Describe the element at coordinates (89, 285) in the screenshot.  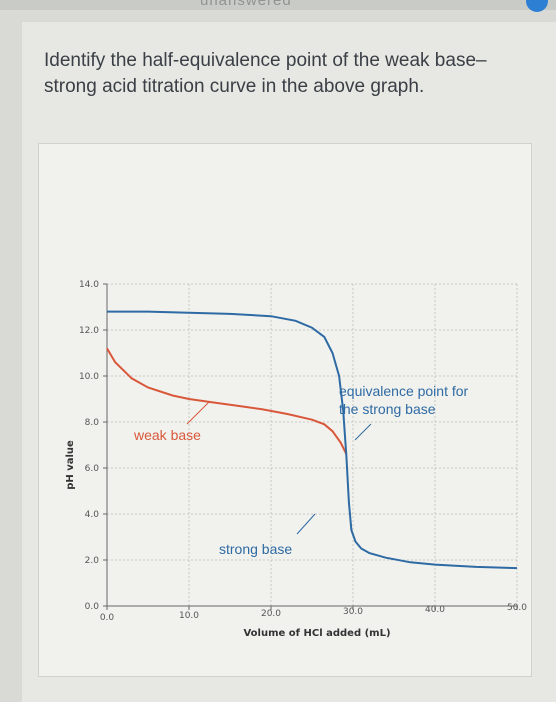
I see `y-tick-label: 14.0` at that location.